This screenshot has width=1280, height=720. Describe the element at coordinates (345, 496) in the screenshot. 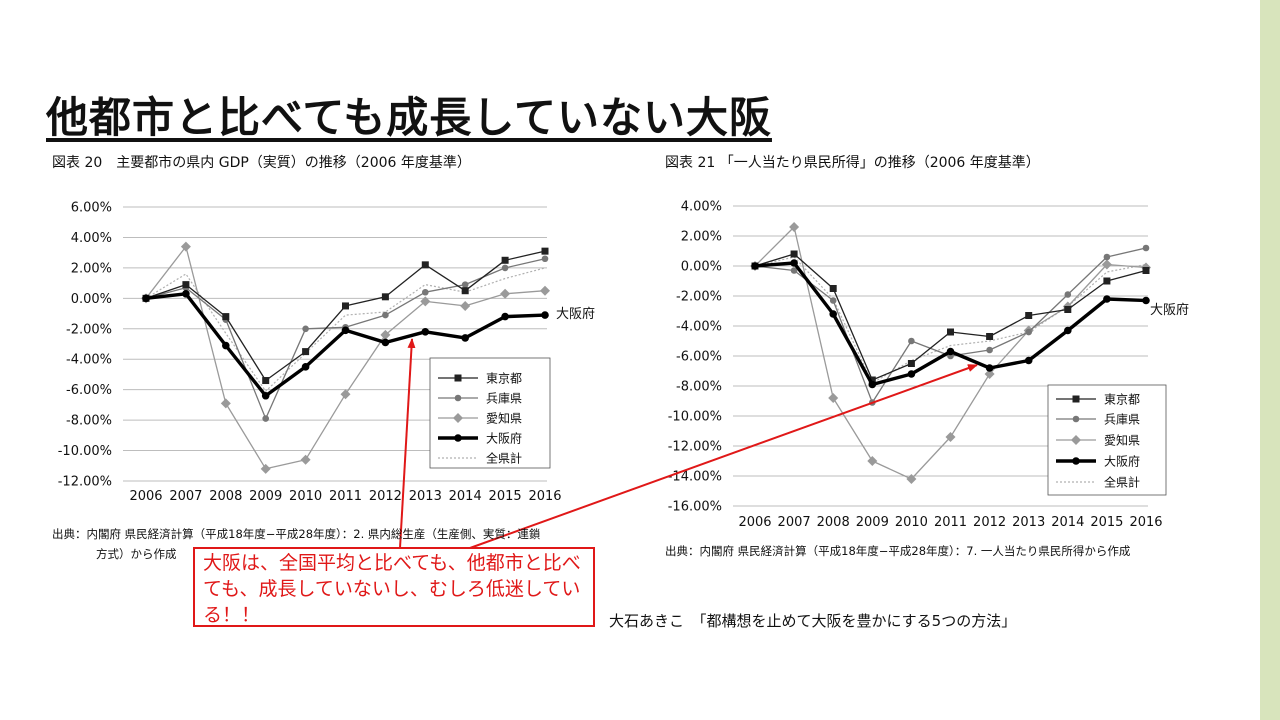

I see `gdp-x-tick-label: 2011` at that location.